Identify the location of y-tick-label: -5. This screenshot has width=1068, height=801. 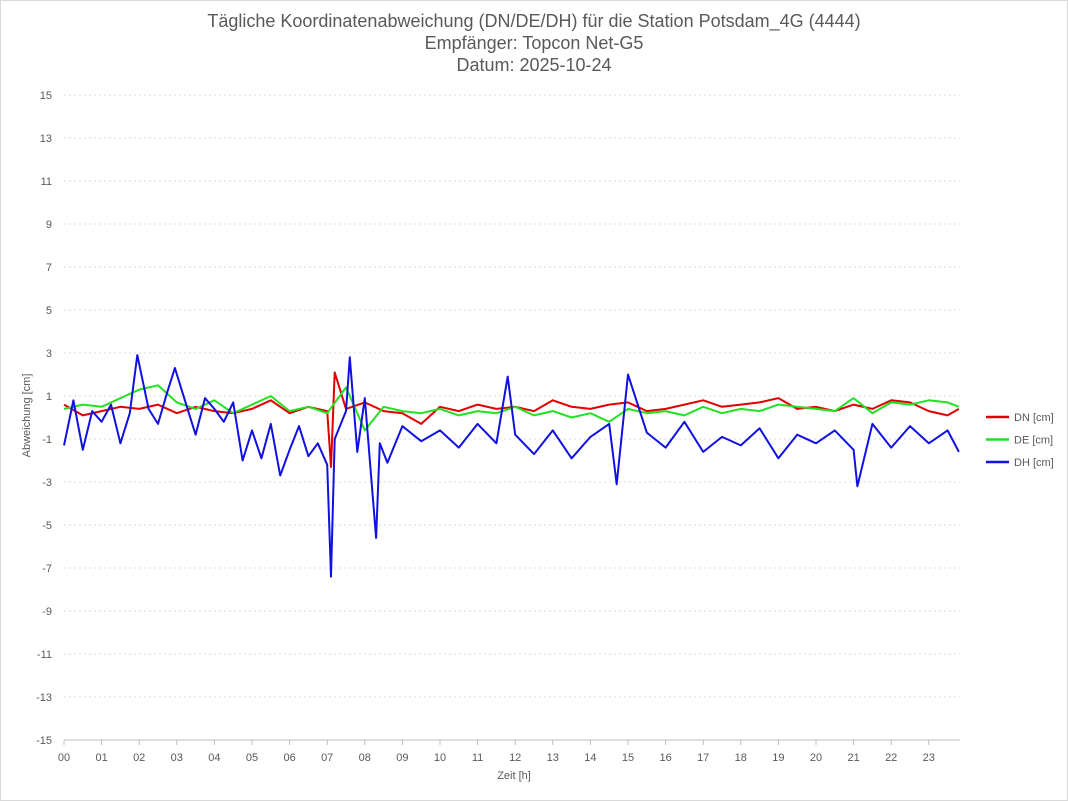
(47, 526).